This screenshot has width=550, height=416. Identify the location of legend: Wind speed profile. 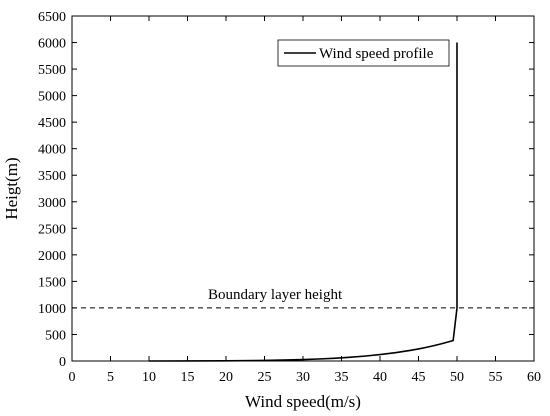
(363, 53).